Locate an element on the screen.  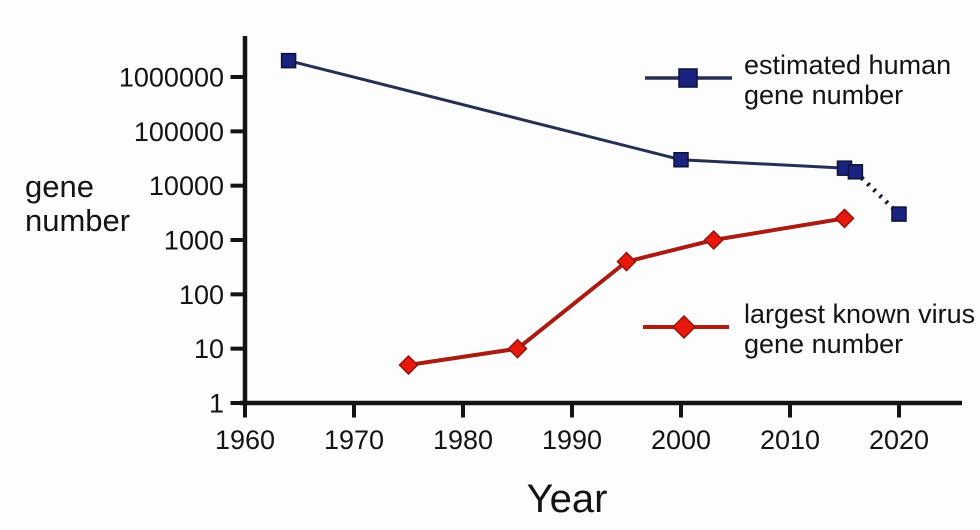
x-axis-tick-label: 1990 is located at coordinates (572, 440).